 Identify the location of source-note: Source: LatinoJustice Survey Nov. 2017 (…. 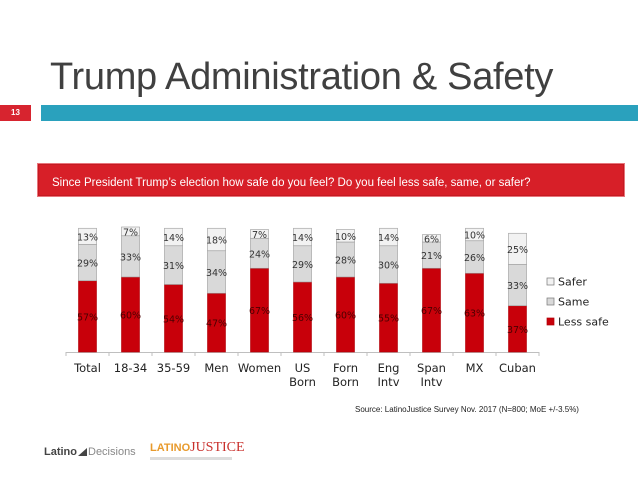
(467, 409).